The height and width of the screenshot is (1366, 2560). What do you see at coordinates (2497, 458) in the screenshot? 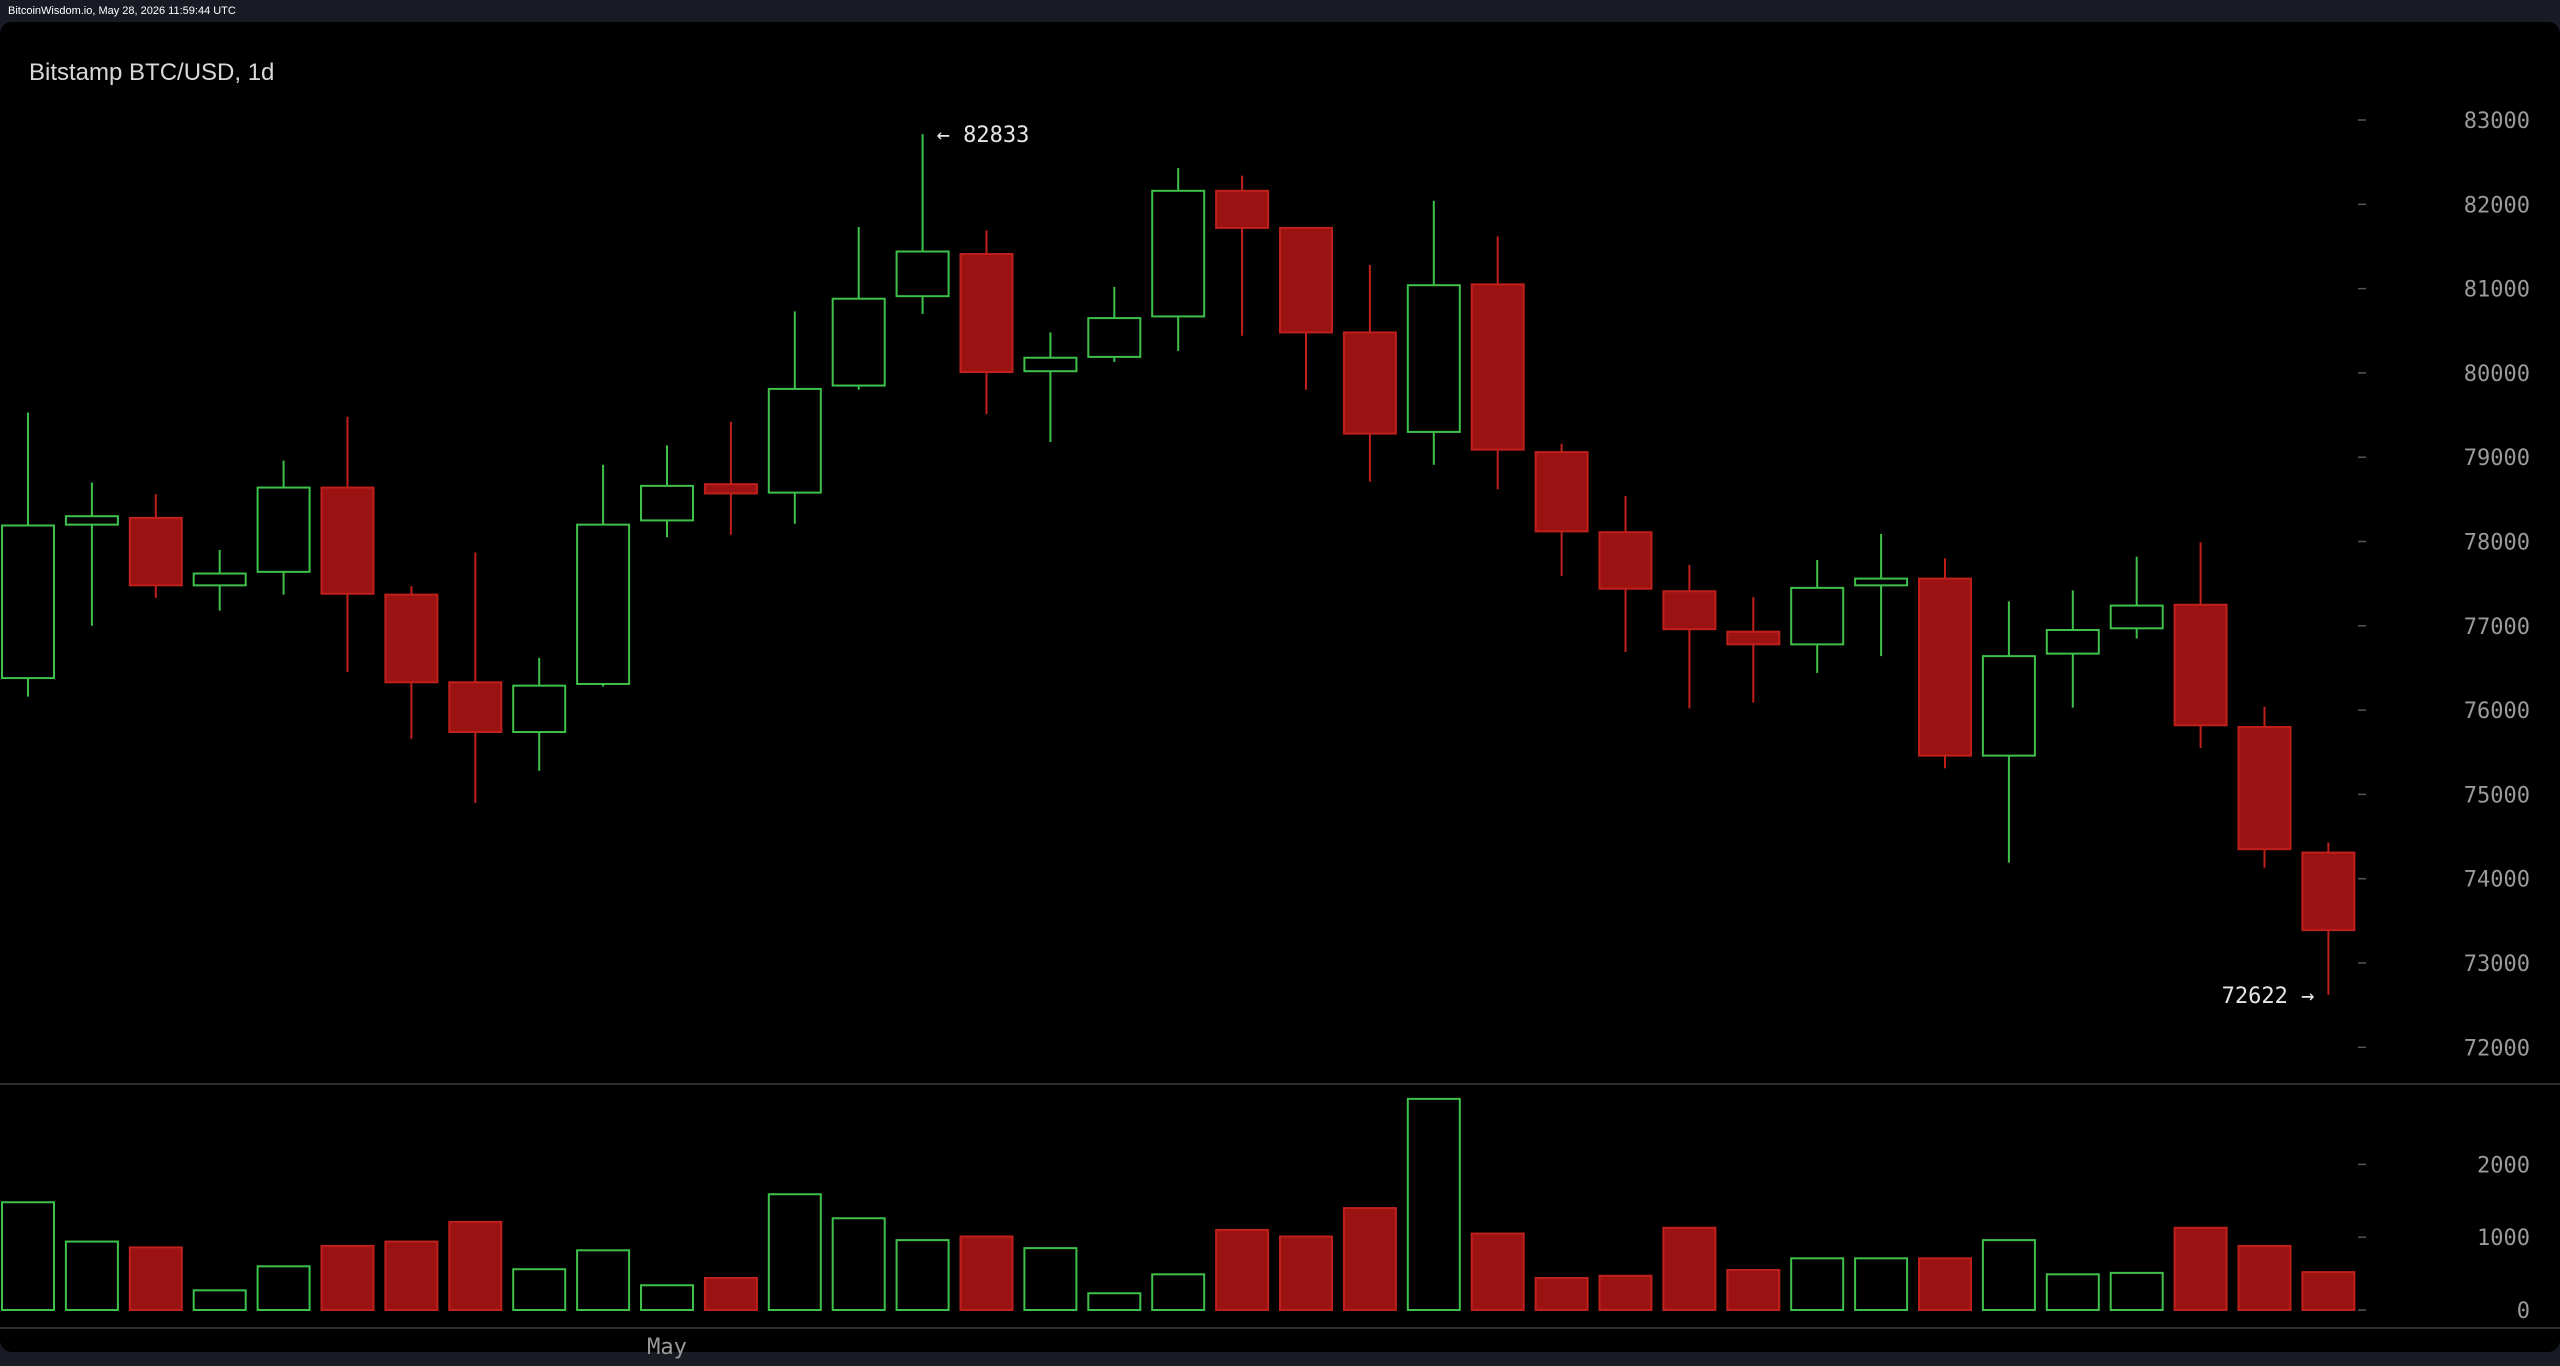
I see `price-tick-label: 79000` at bounding box center [2497, 458].